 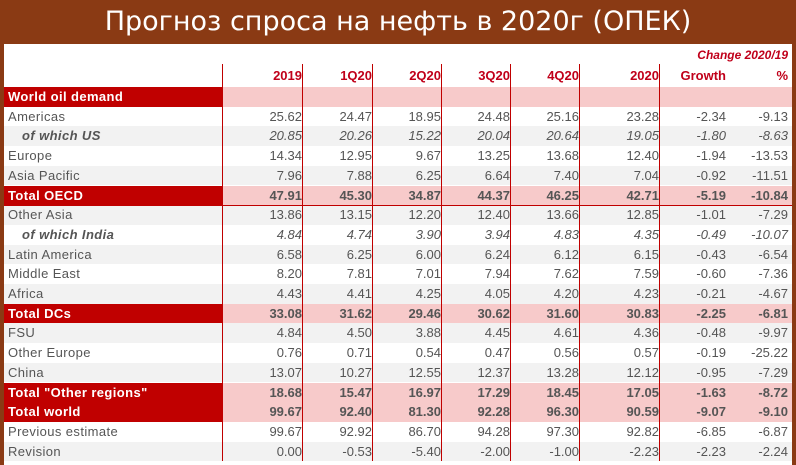 What do you see at coordinates (646, 175) in the screenshot?
I see `table-cell: 7.04` at bounding box center [646, 175].